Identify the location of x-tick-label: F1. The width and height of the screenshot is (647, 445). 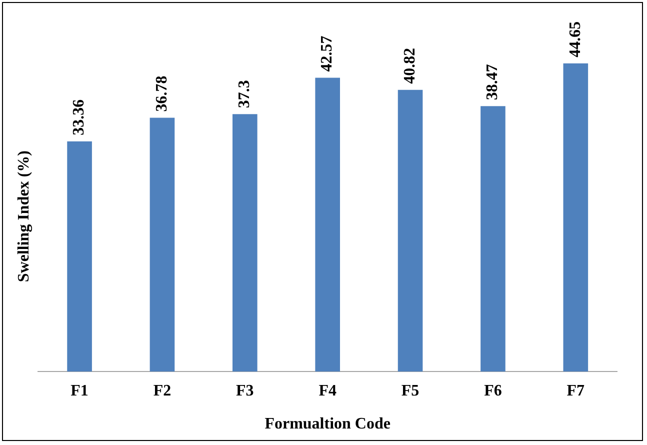
(79, 391).